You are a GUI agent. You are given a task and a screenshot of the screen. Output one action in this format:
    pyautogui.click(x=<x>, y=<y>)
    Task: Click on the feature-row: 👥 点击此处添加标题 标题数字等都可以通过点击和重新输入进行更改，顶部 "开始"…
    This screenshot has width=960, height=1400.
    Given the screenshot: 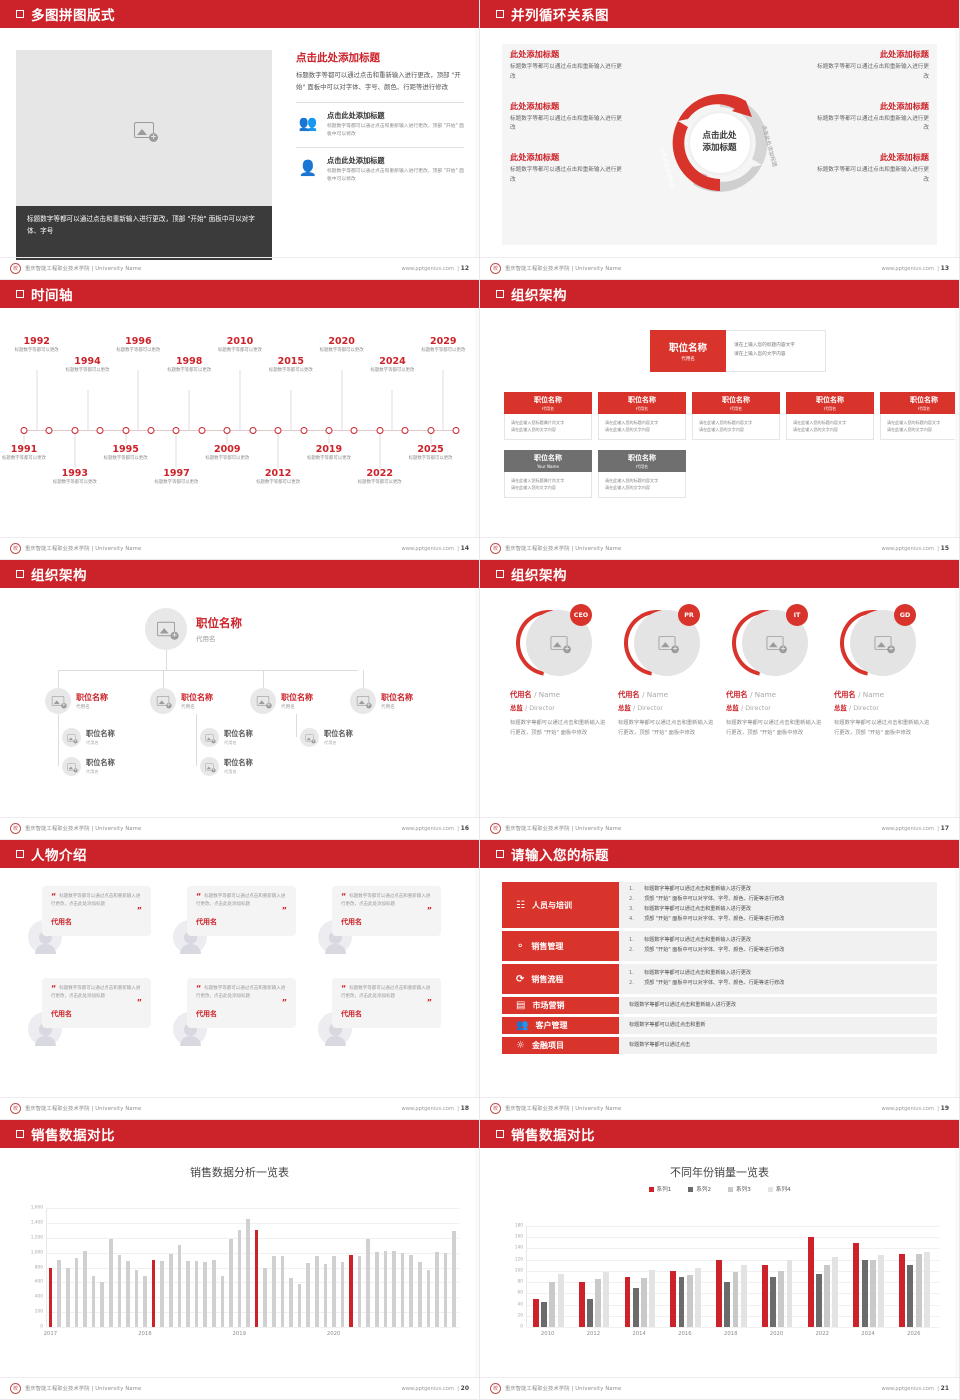 What is the action you would take?
    pyautogui.click(x=380, y=120)
    